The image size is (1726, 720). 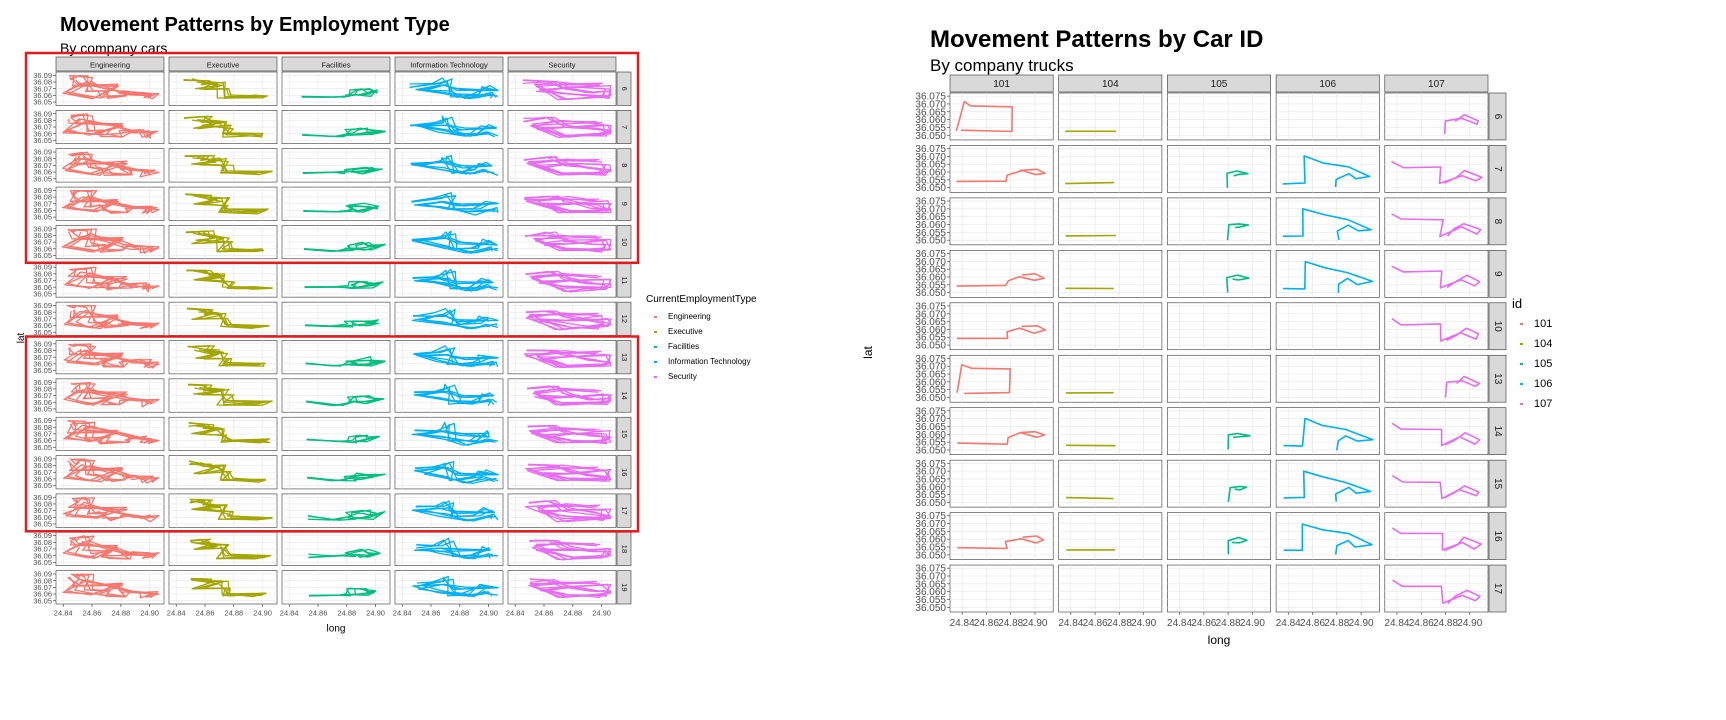 What do you see at coordinates (336, 629) in the screenshot?
I see `x-axis-label: long` at bounding box center [336, 629].